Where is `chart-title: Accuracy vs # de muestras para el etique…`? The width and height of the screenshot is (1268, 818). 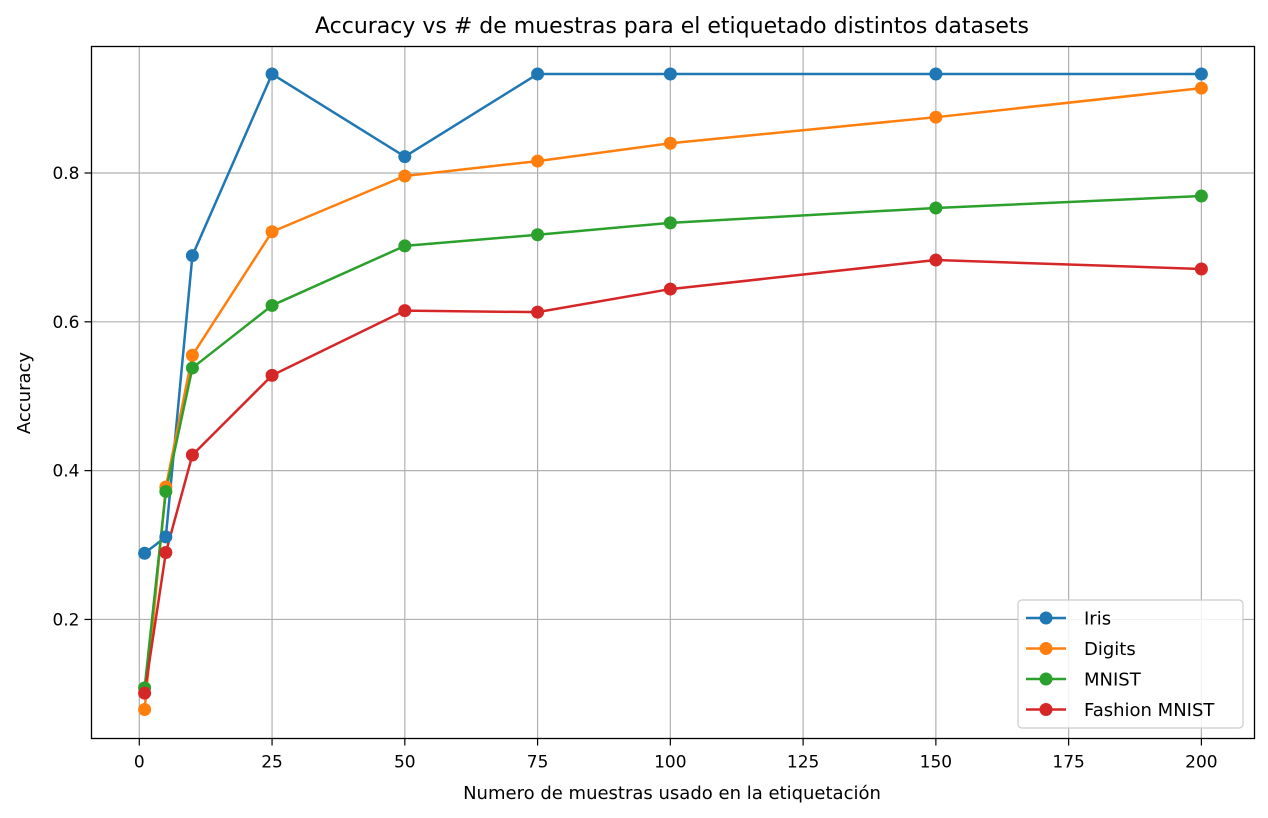
chart-title: Accuracy vs # de muestras para el etique… is located at coordinates (672, 26).